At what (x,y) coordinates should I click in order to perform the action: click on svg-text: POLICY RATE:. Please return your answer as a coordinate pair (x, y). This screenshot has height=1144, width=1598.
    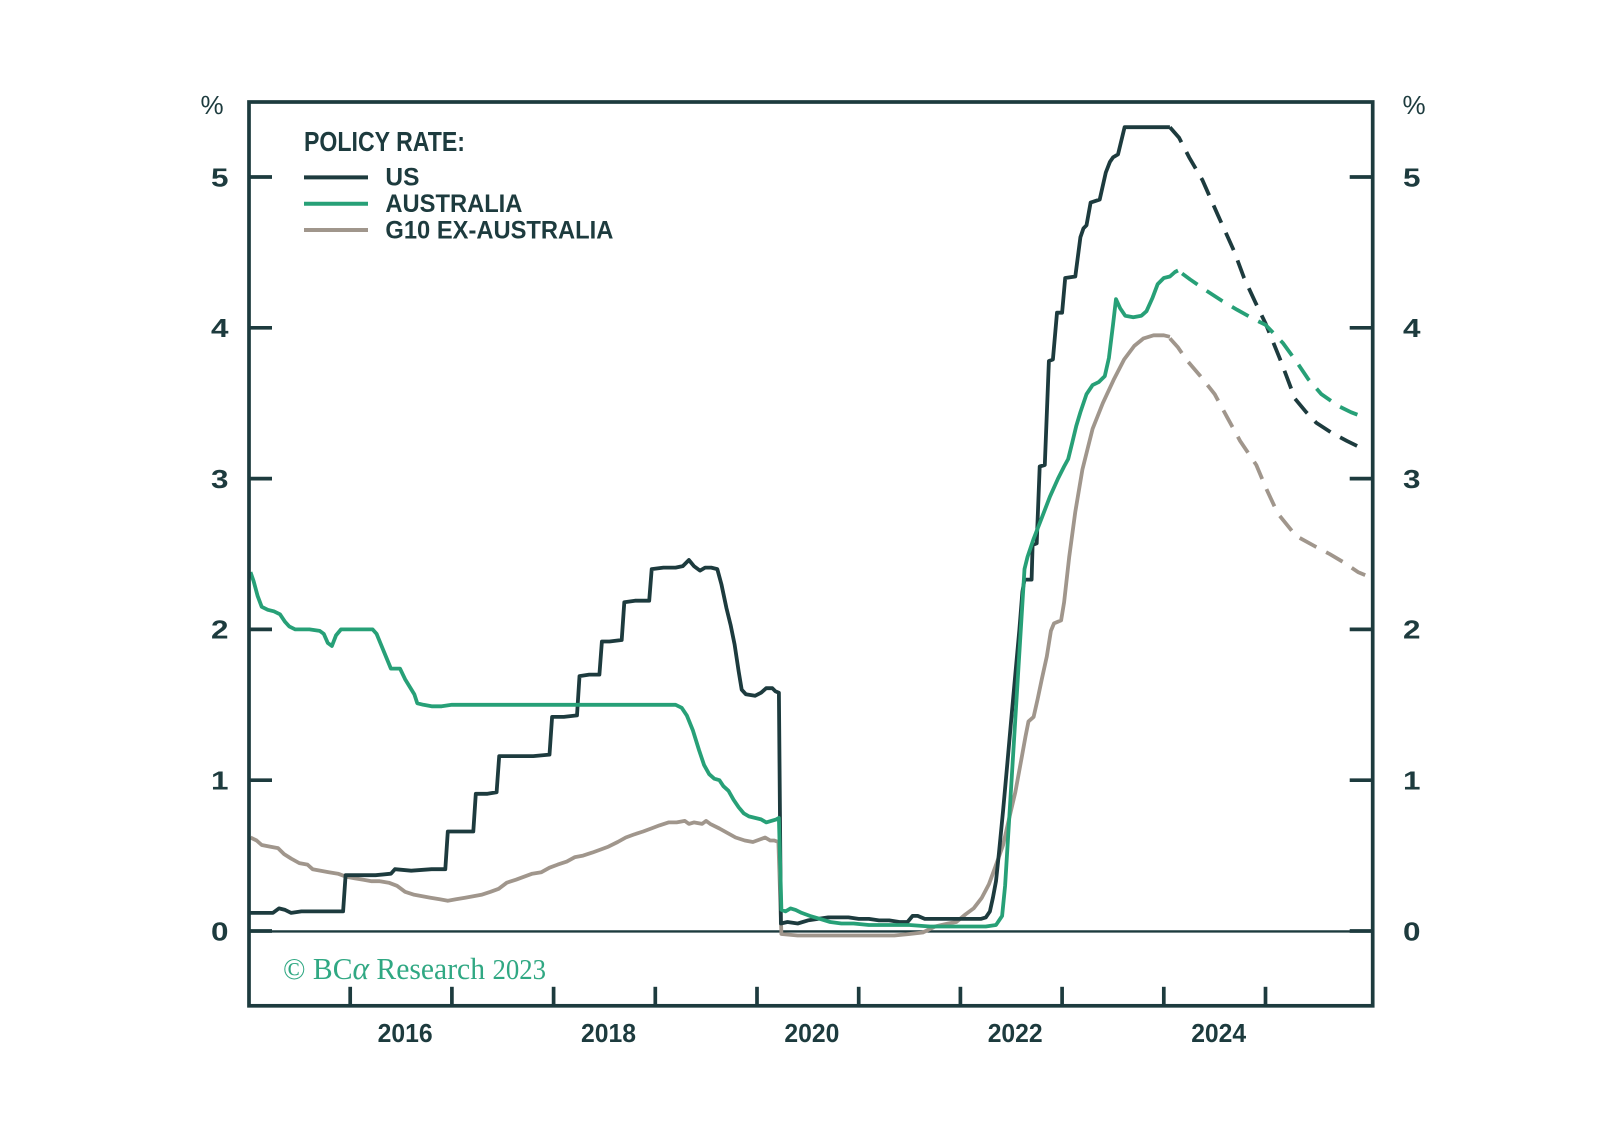
    Looking at the image, I should click on (384, 141).